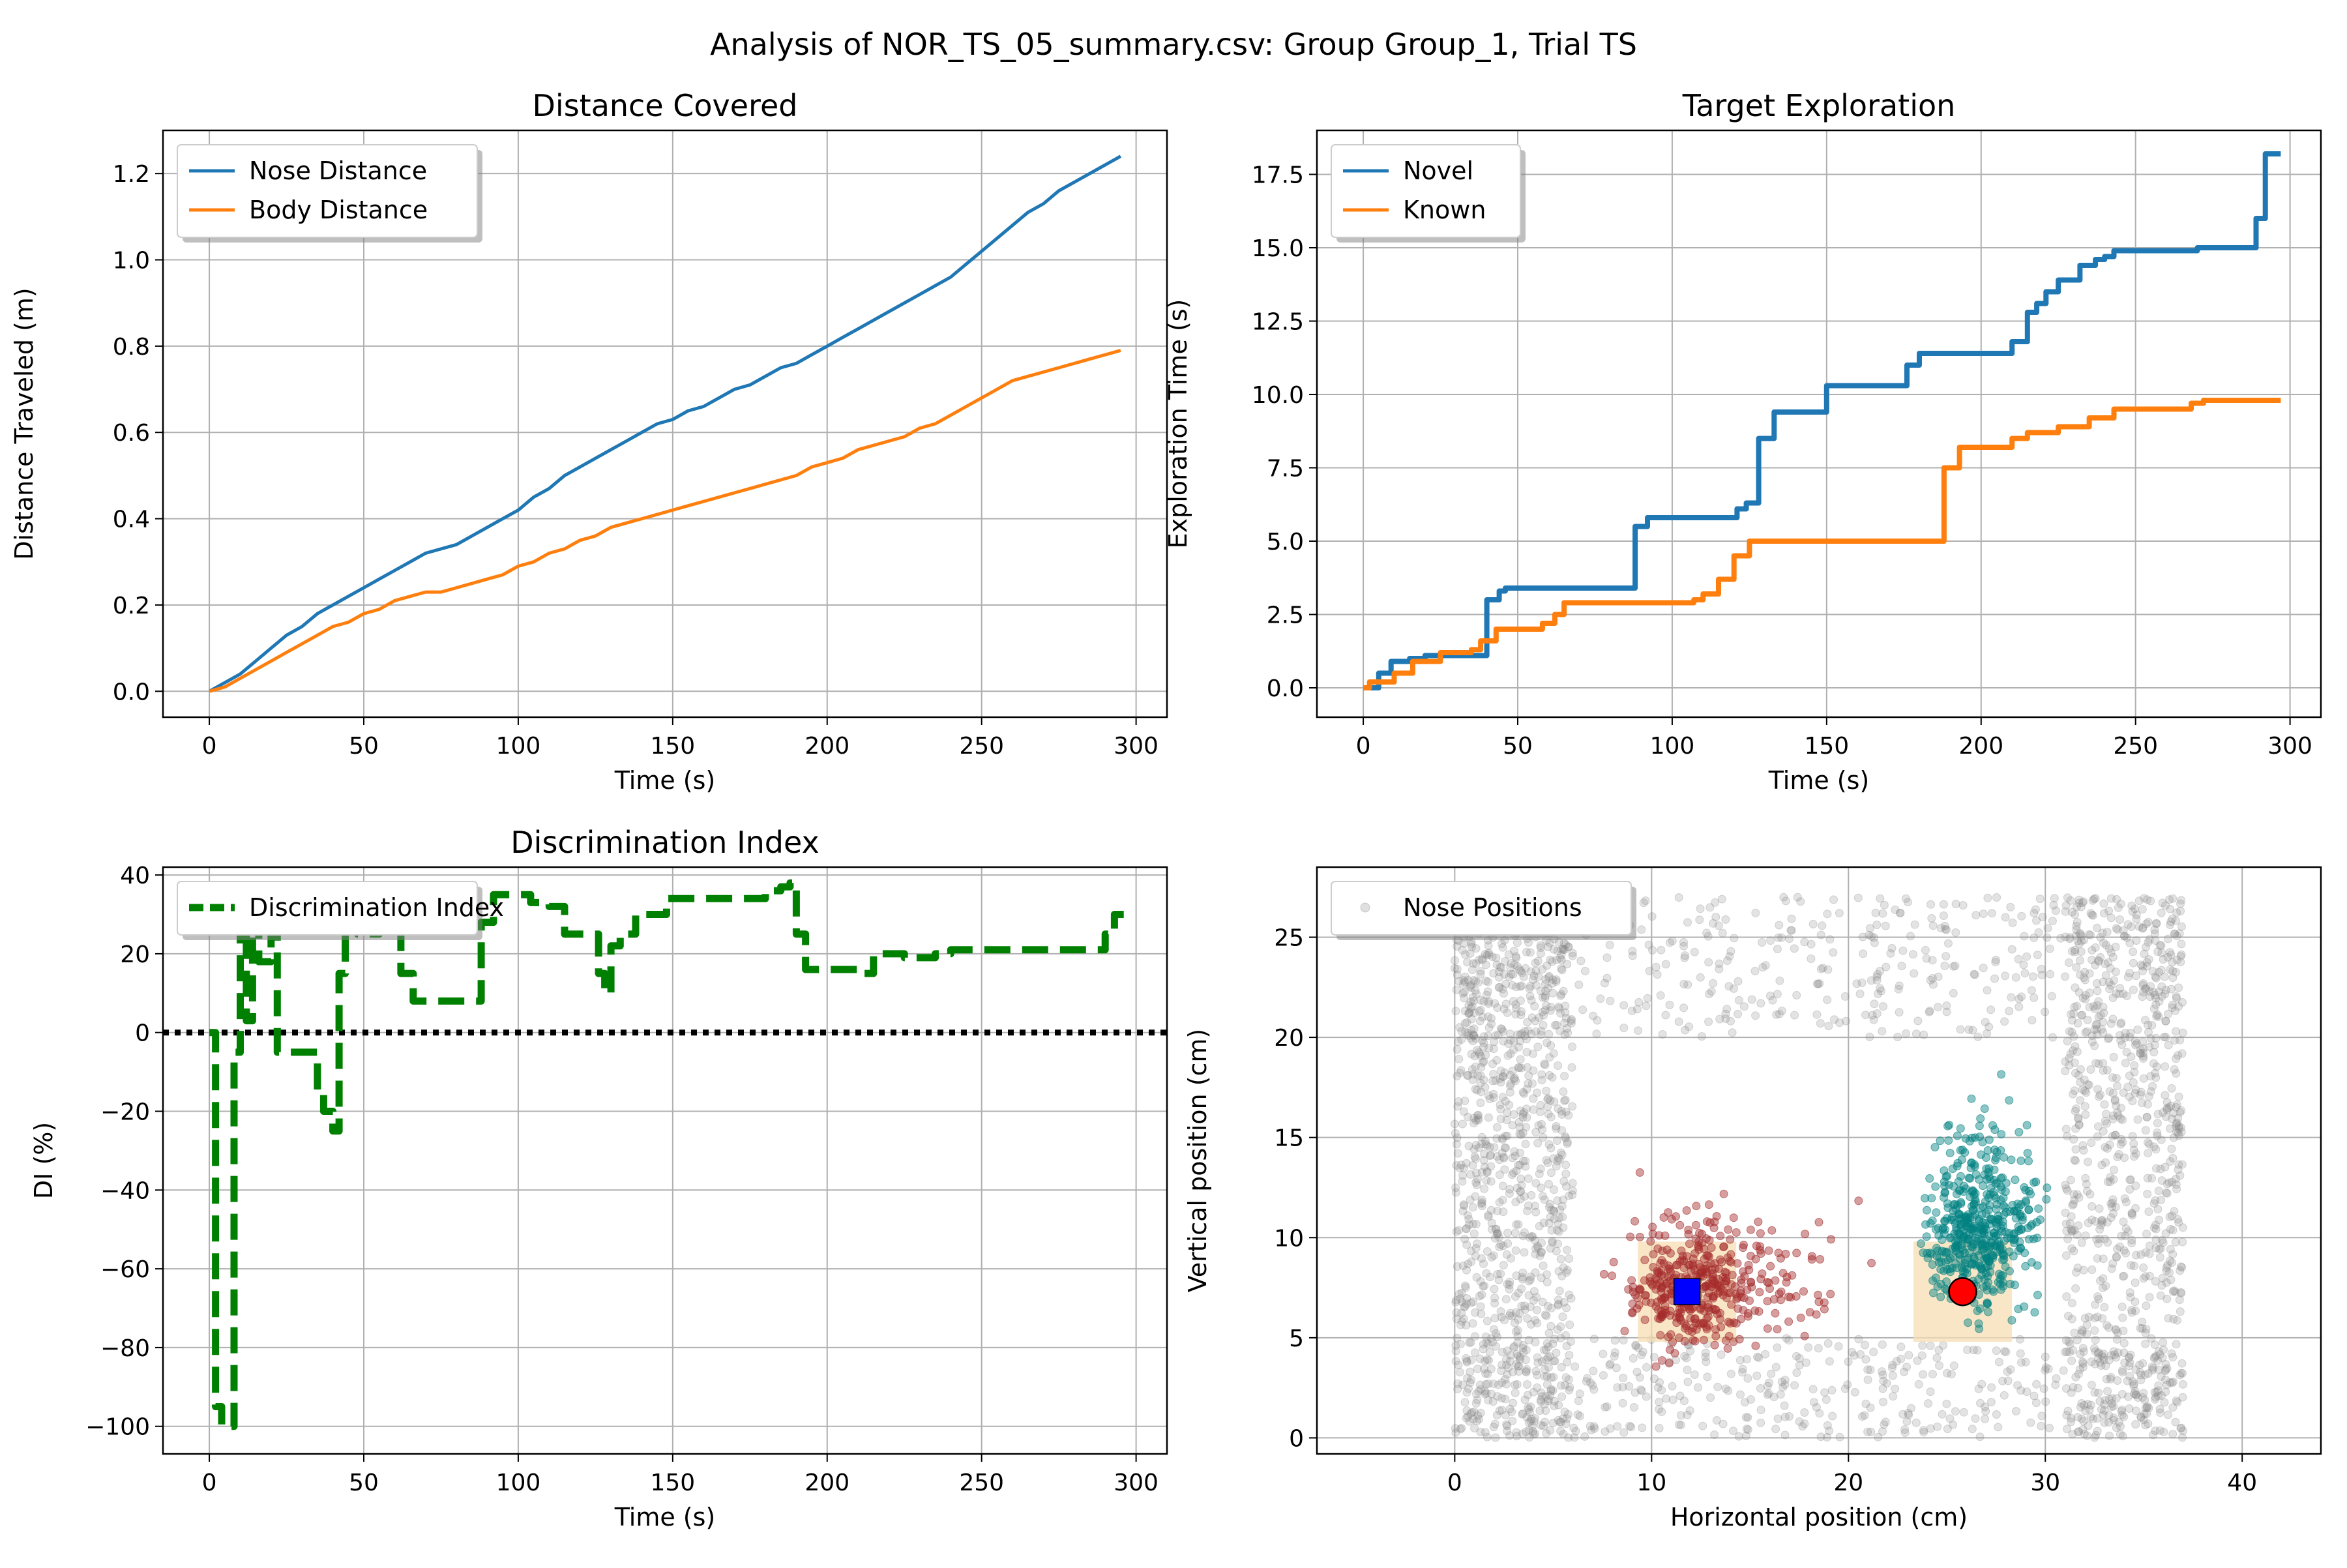 The width and height of the screenshot is (2347, 1568). Describe the element at coordinates (125, 1112) in the screenshot. I see `y-tick-label: −20` at that location.